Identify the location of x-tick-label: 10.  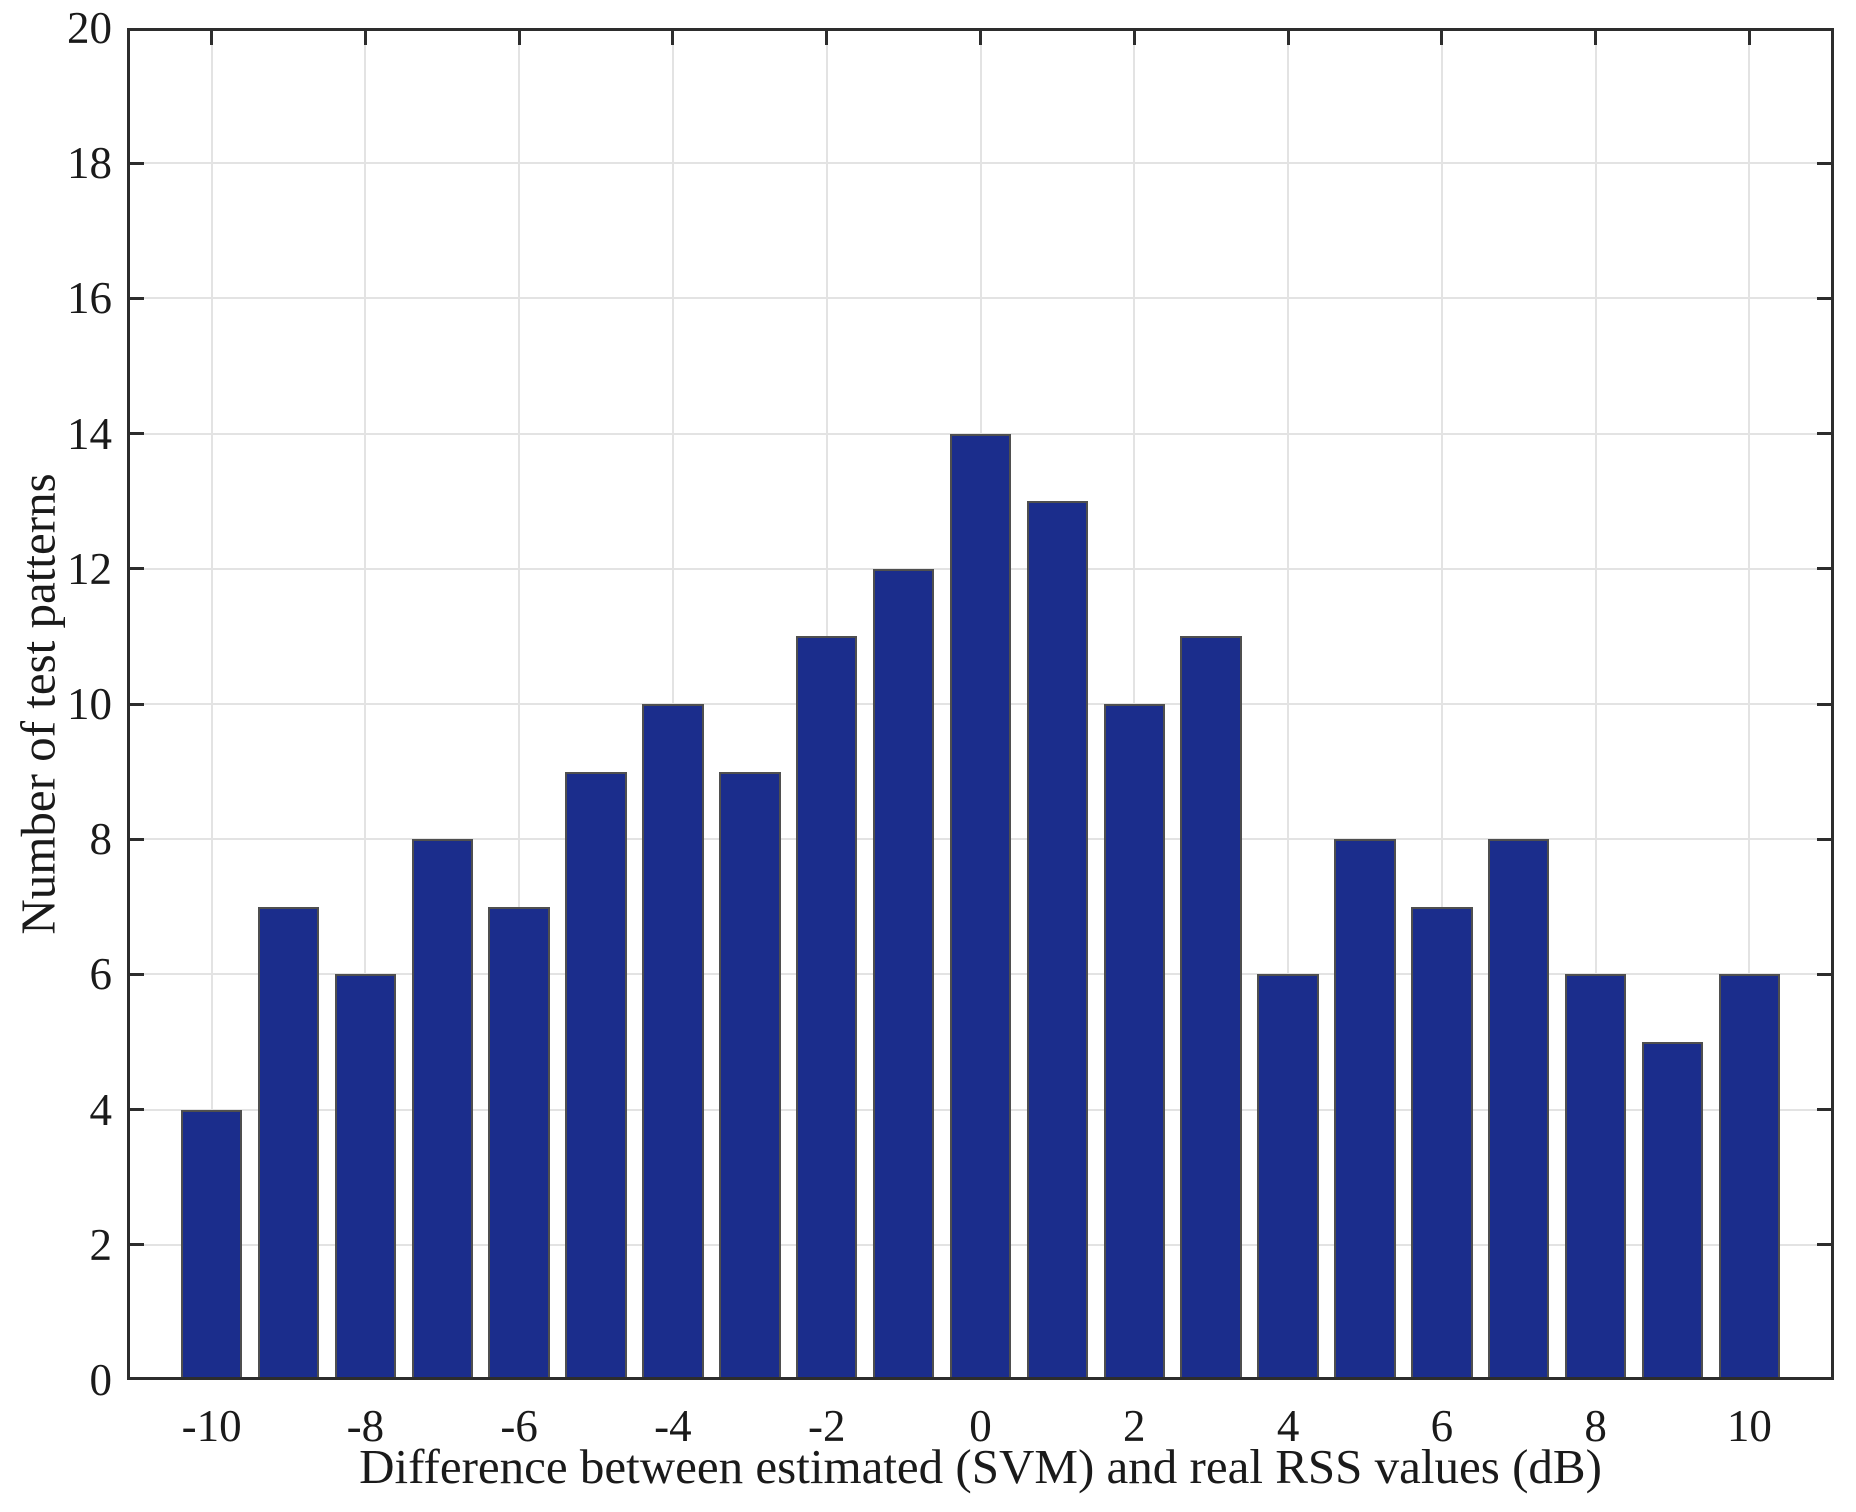
(1749, 1426).